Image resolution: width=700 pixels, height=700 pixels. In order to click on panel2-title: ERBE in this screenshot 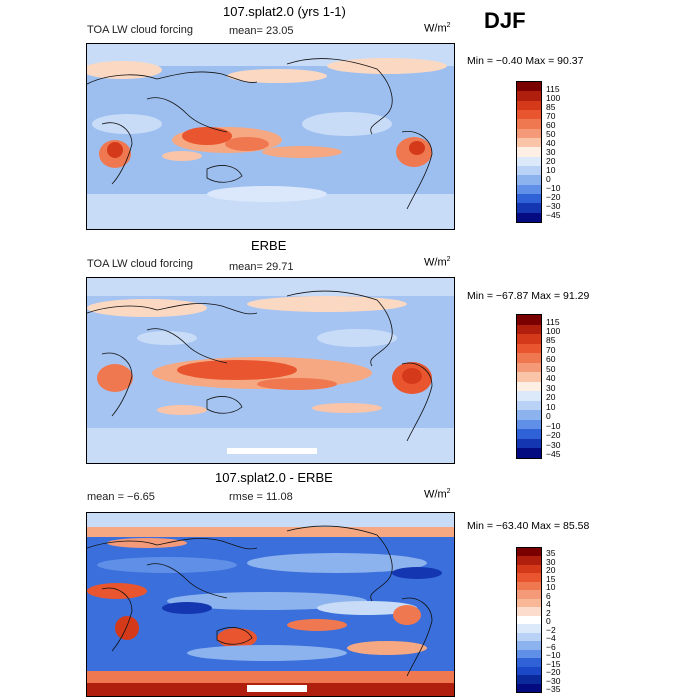, I will do `click(269, 245)`.